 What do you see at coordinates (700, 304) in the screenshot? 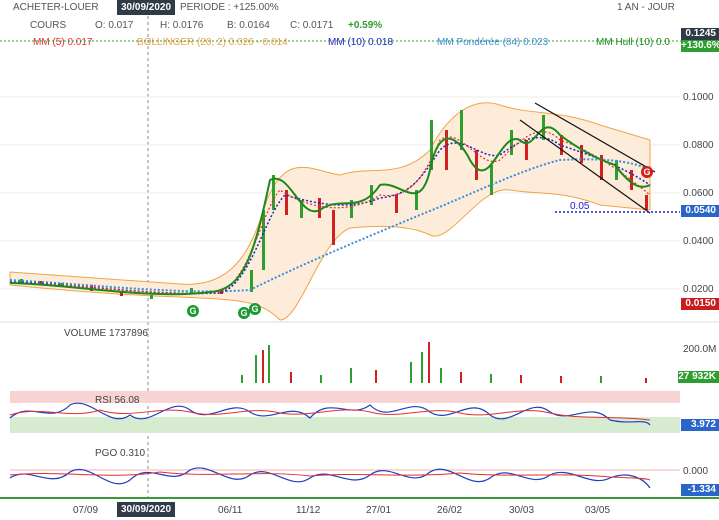
I see `low-price-tag: 0.0150` at bounding box center [700, 304].